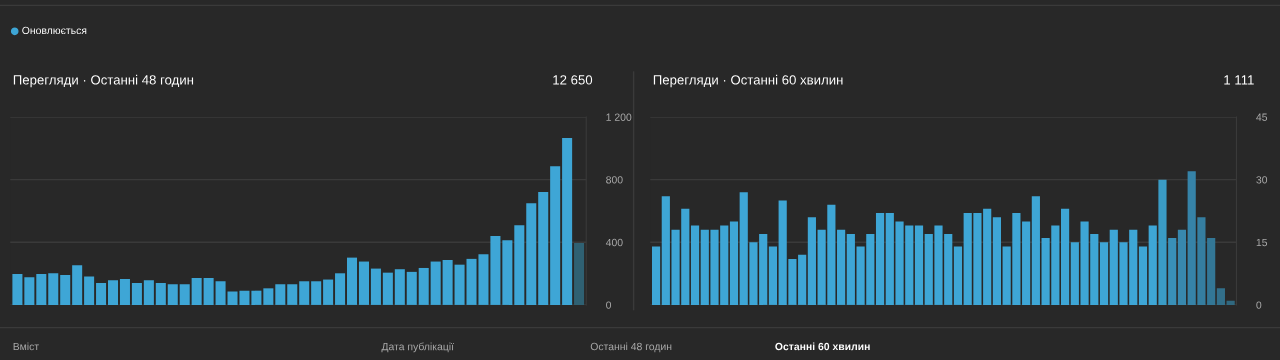 The image size is (1280, 360). What do you see at coordinates (1262, 180) in the screenshot?
I see `y-tick-label: 30` at bounding box center [1262, 180].